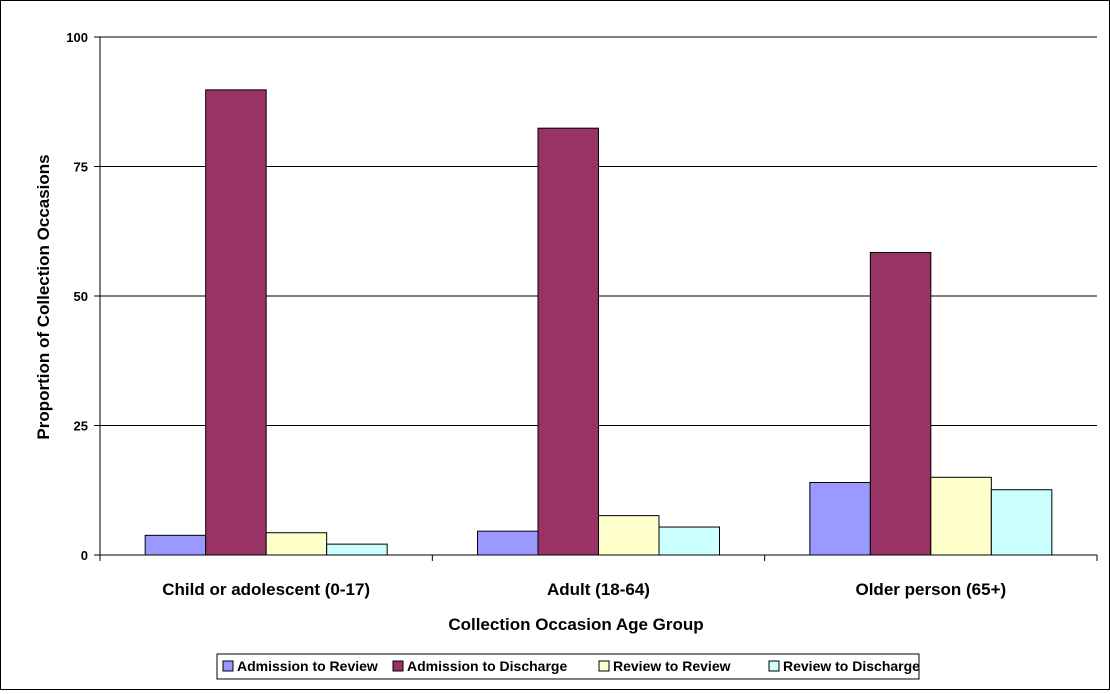 The image size is (1110, 694). I want to click on y-tick-label-25: 25, so click(81, 426).